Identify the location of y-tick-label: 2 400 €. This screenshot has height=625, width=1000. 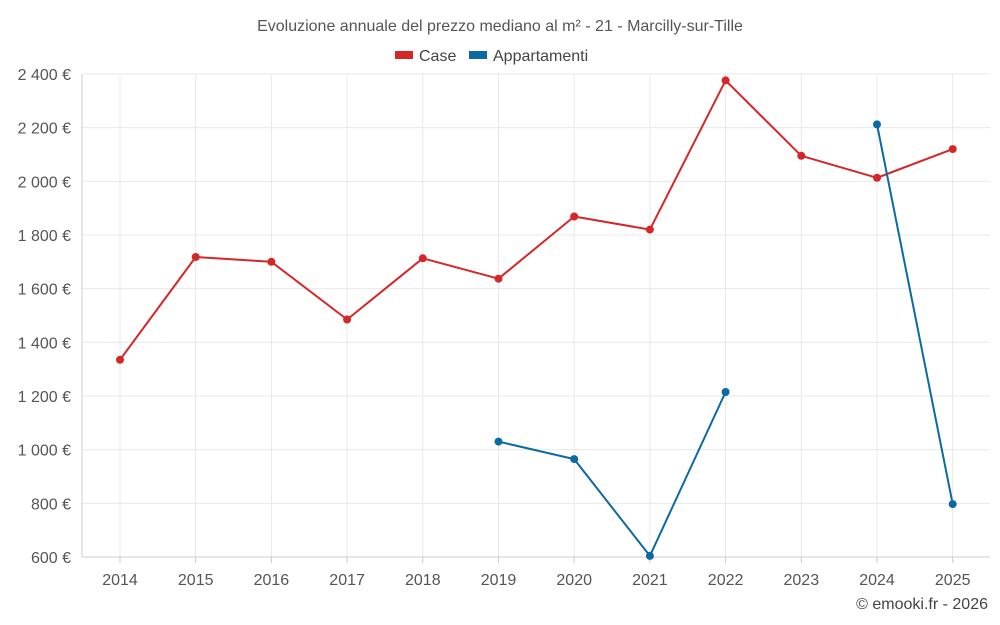
(44, 75).